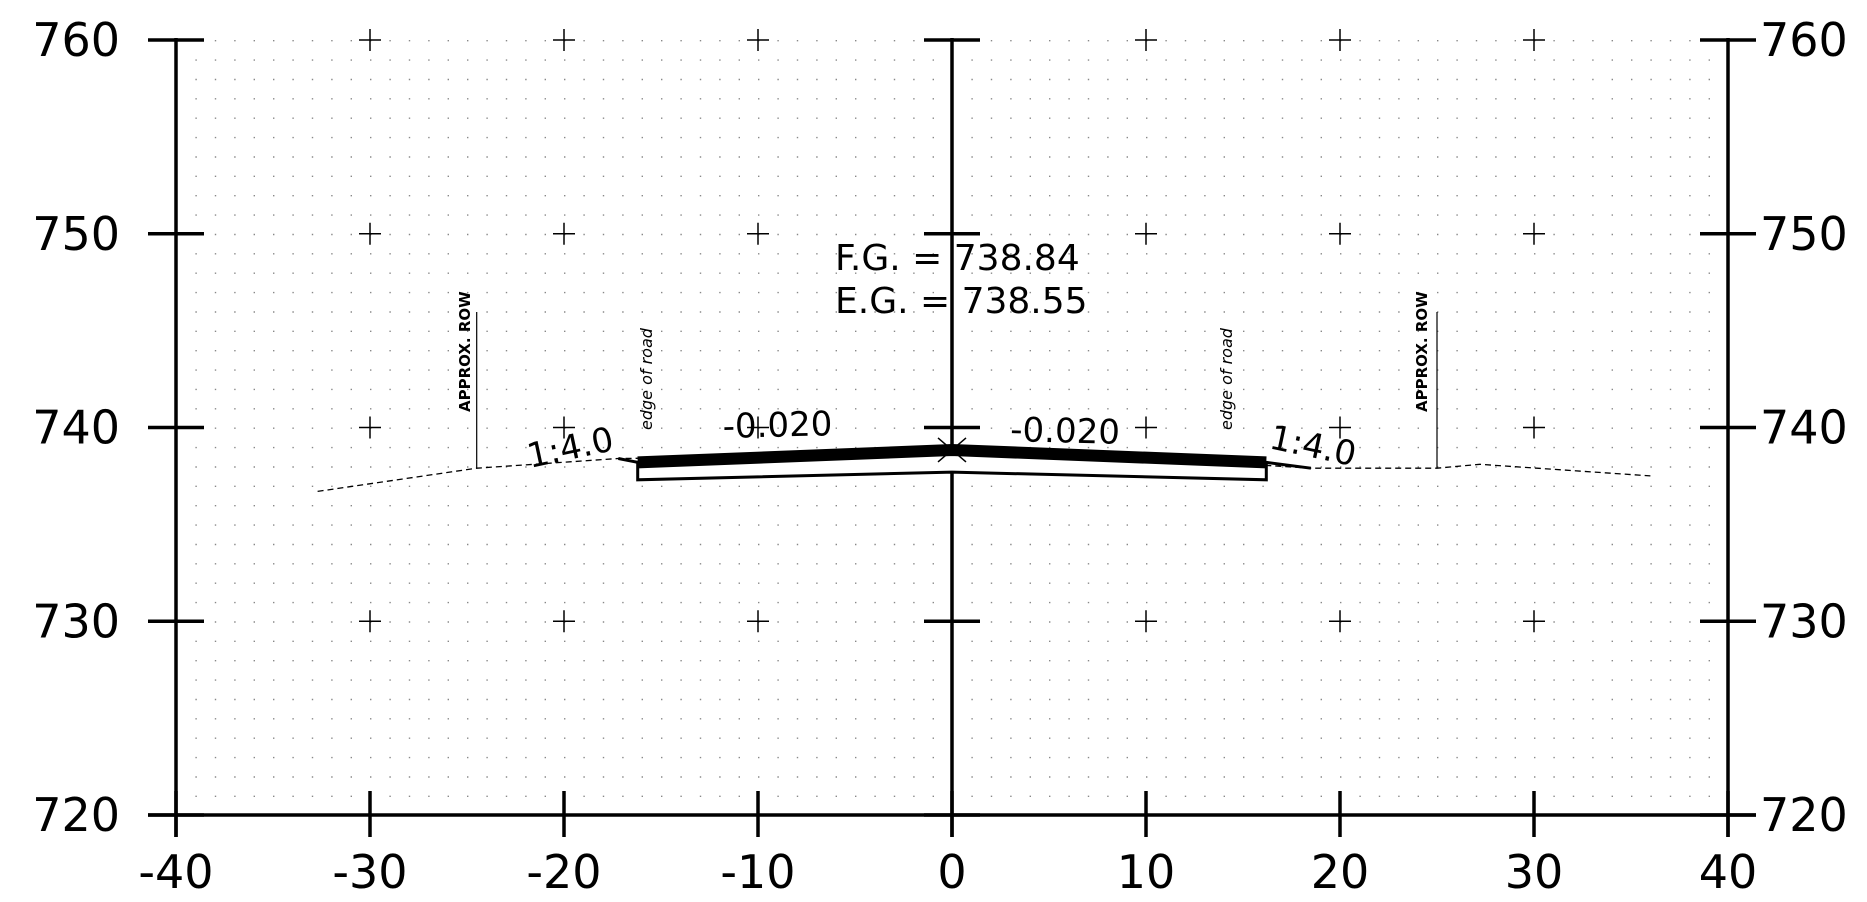 The height and width of the screenshot is (902, 1867). I want to click on y-tick-label-right: 730, so click(1804, 621).